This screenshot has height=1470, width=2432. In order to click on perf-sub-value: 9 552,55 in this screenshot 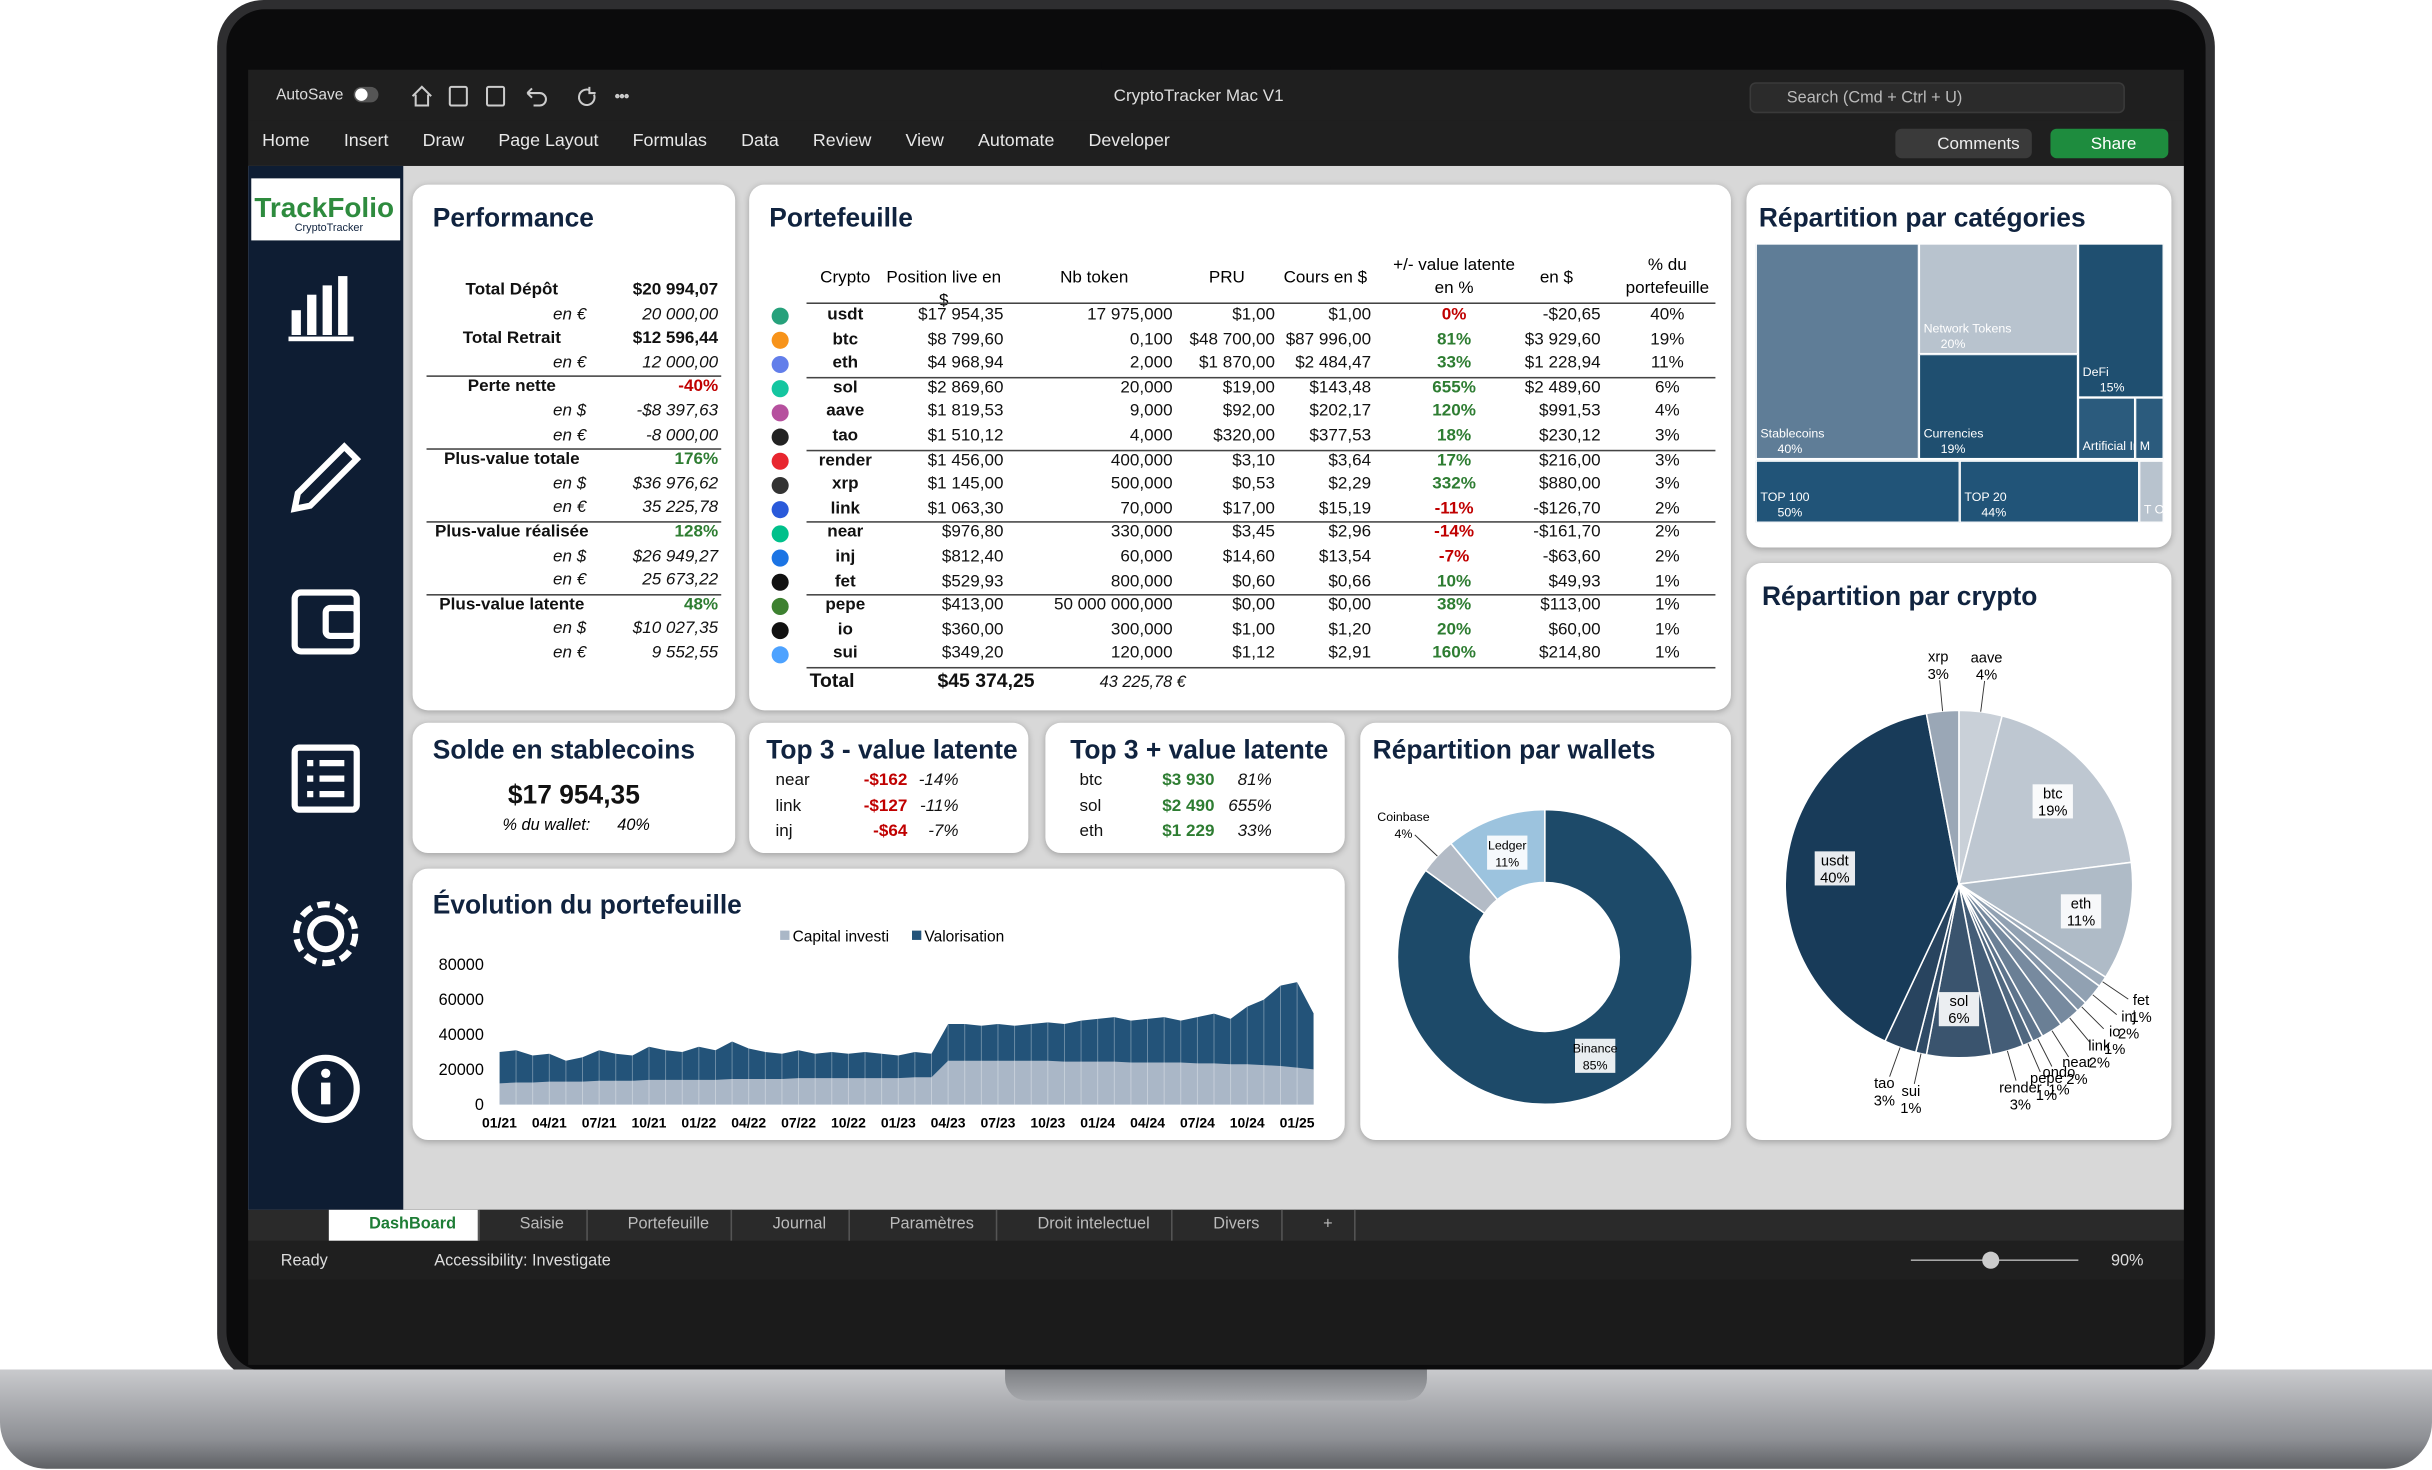, I will do `click(685, 653)`.